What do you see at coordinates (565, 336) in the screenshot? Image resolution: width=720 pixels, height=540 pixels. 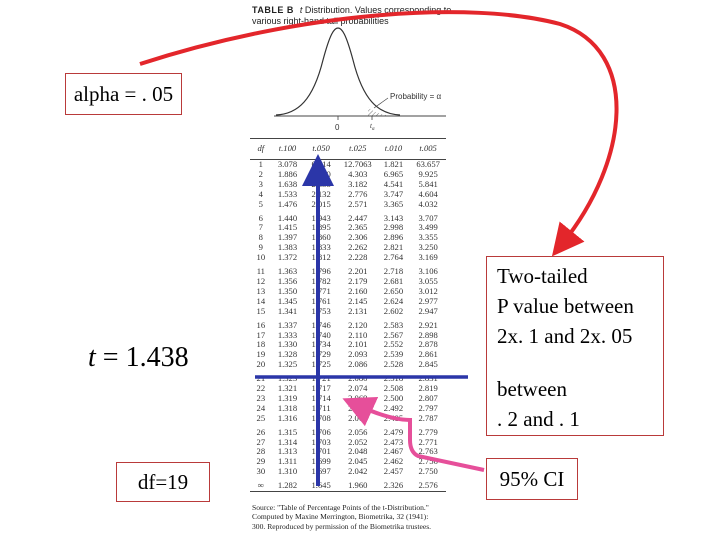 I see `pvalue-line-3: 2x. 1 and 2x. 05` at bounding box center [565, 336].